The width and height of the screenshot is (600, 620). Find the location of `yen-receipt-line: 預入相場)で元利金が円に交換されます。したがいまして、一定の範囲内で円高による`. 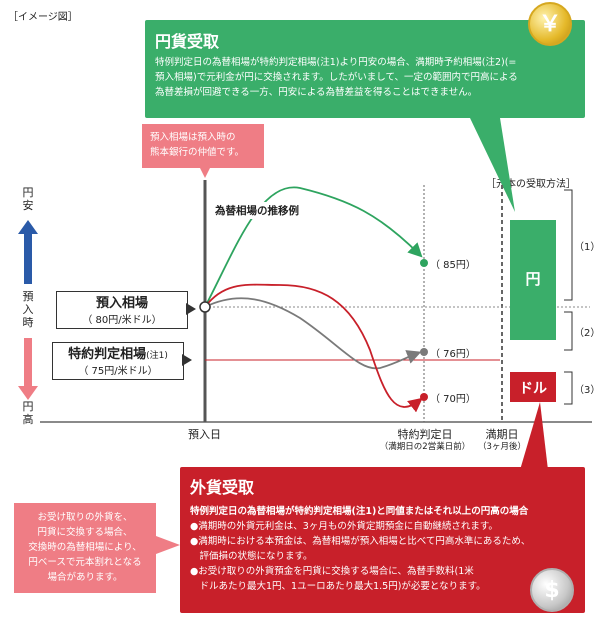

yen-receipt-line: 預入相場)で元利金が円に交換されます。したがいまして、一定の範囲内で円高による is located at coordinates (336, 77).